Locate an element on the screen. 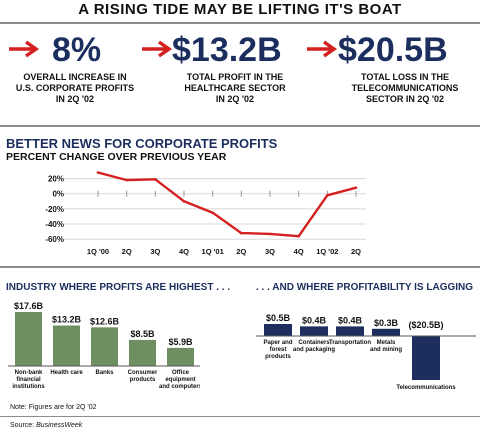 The image size is (480, 433). bar-value-label: ($20.5B) is located at coordinates (425, 325).